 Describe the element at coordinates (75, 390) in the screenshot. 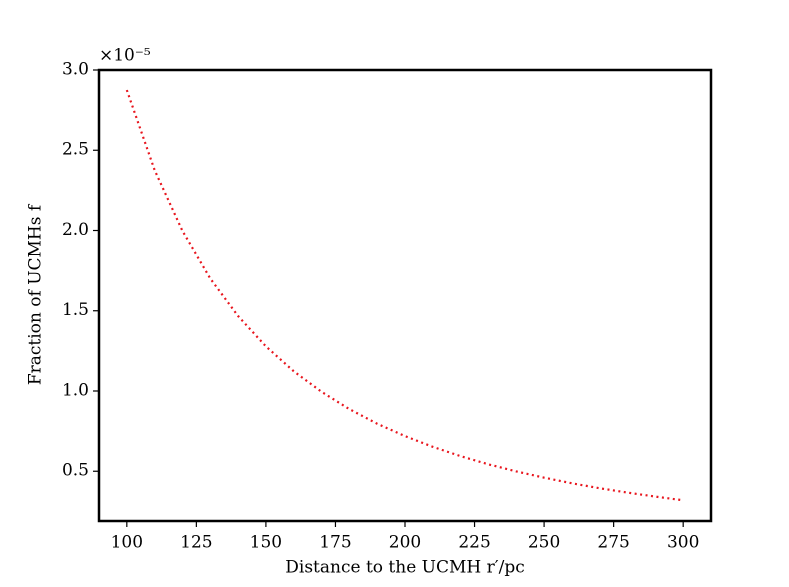

I see `y-tick-label: 1.0` at that location.